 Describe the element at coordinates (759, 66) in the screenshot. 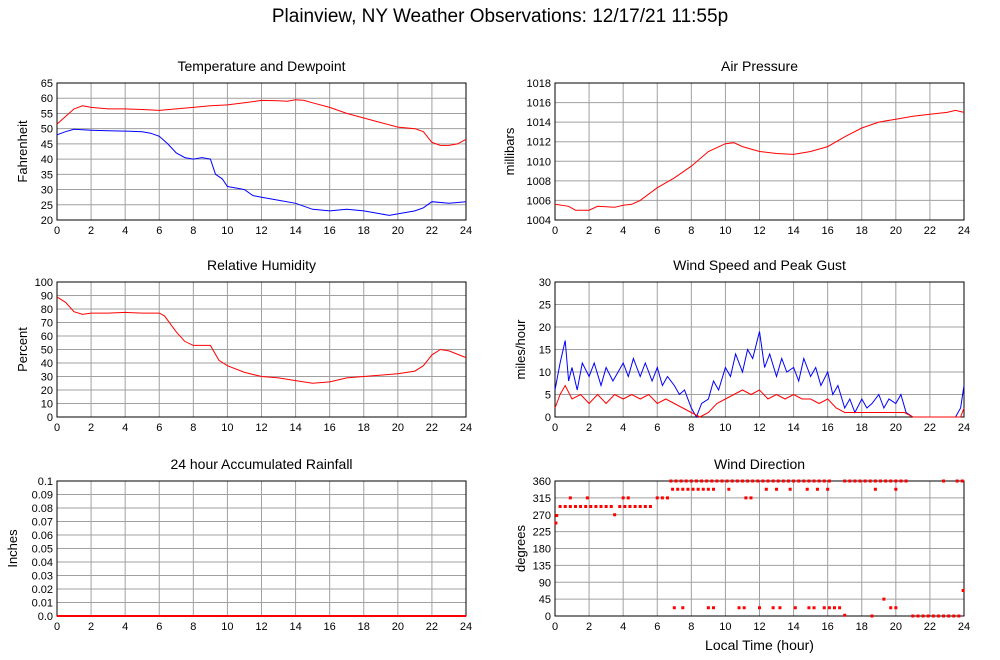

I see `chart-title: Air Pressure` at that location.